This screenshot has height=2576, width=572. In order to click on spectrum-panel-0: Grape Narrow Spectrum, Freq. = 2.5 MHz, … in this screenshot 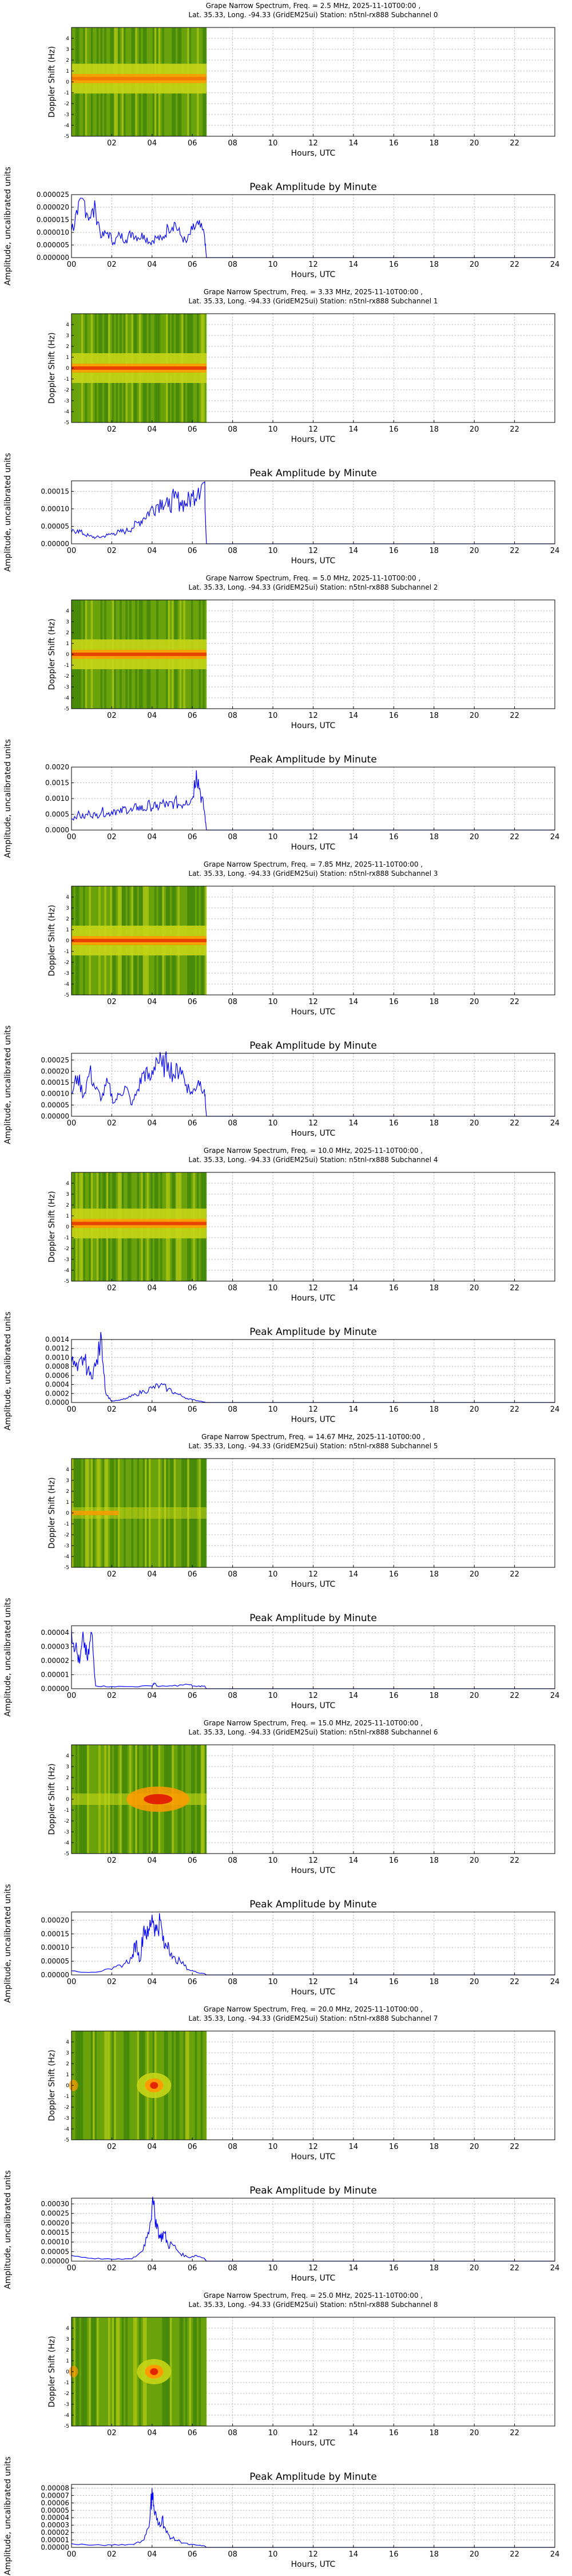, I will do `click(301, 80)`.